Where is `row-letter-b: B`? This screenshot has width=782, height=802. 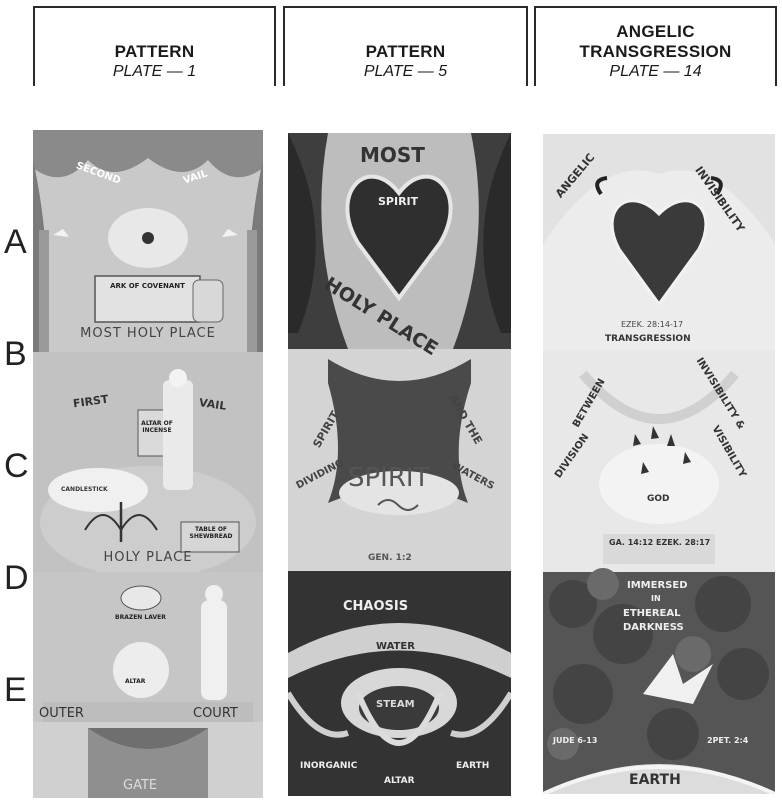 row-letter-b: B is located at coordinates (15, 354).